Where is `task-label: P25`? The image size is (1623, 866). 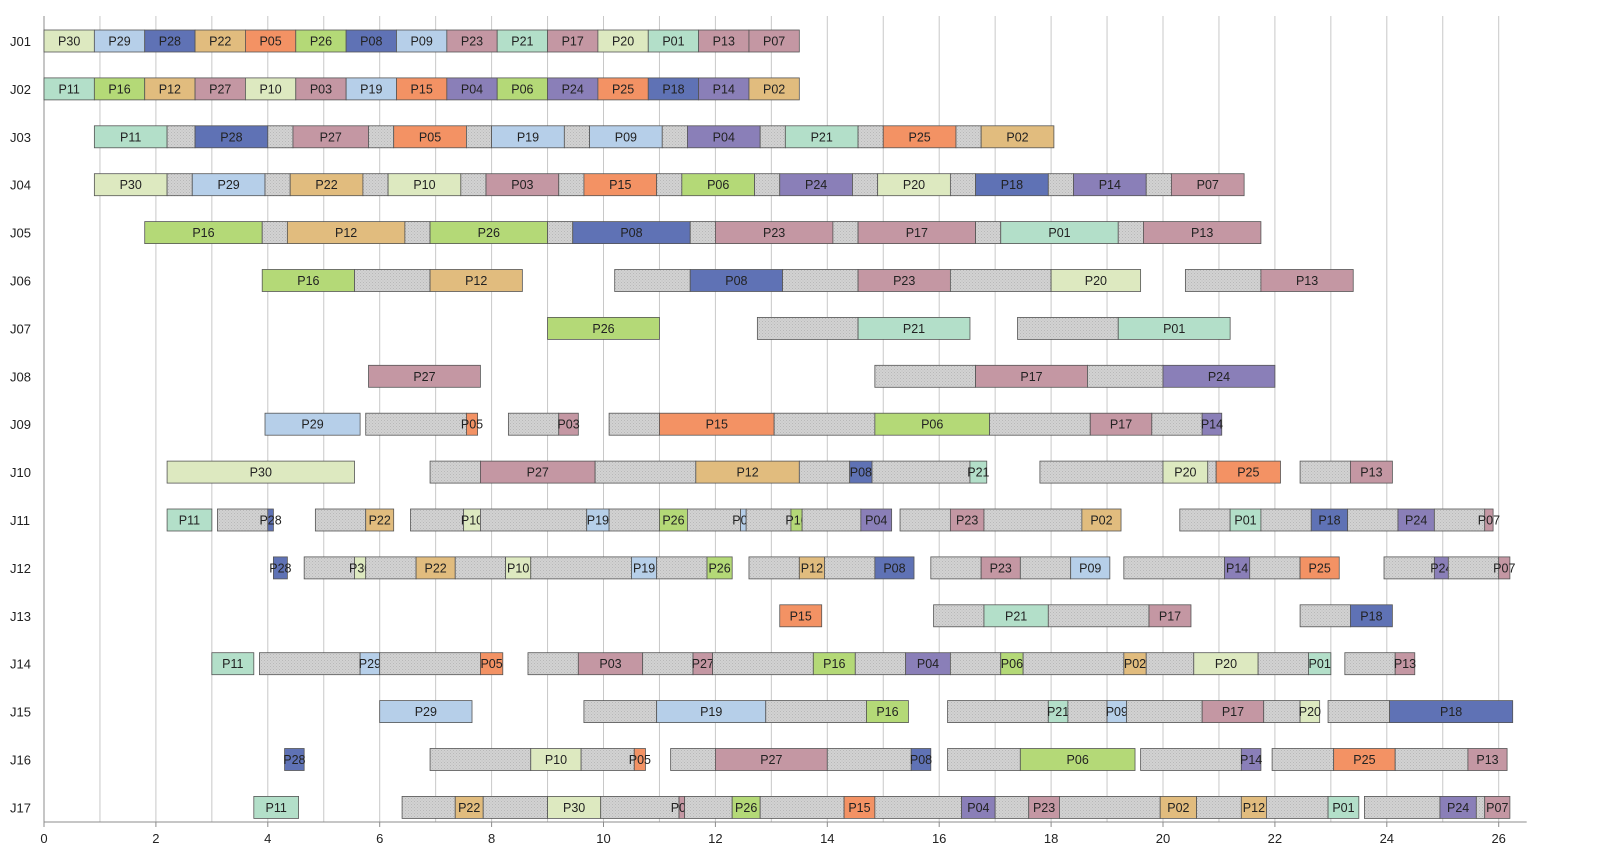
task-label: P25 is located at coordinates (919, 137).